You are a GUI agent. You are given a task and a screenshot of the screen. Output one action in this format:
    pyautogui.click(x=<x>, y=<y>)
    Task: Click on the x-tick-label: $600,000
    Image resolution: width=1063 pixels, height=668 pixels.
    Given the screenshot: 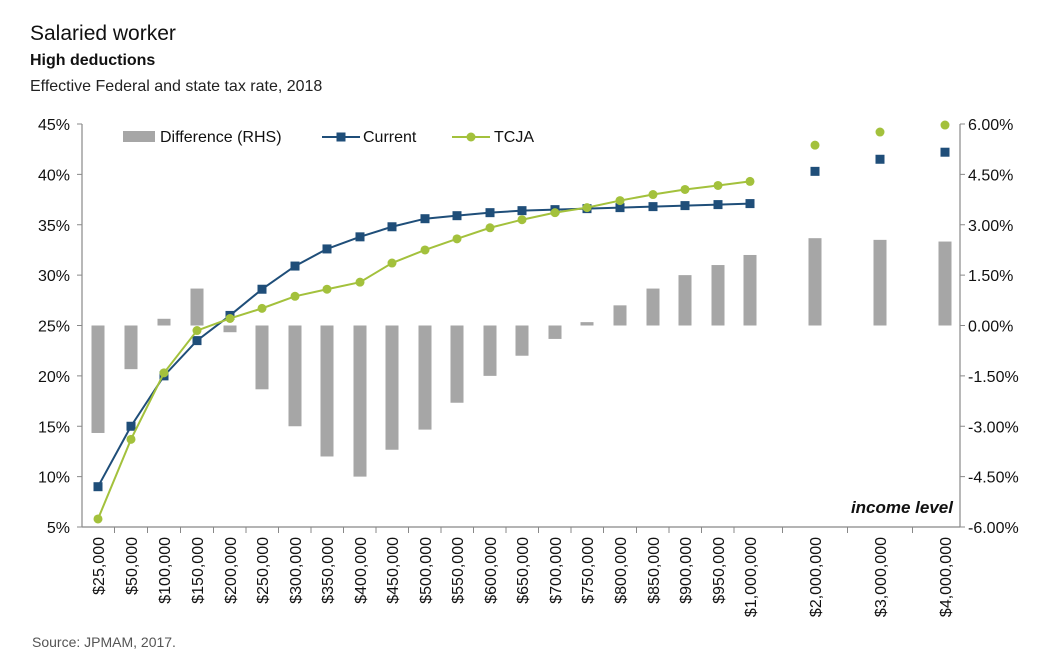 What is the action you would take?
    pyautogui.click(x=491, y=570)
    